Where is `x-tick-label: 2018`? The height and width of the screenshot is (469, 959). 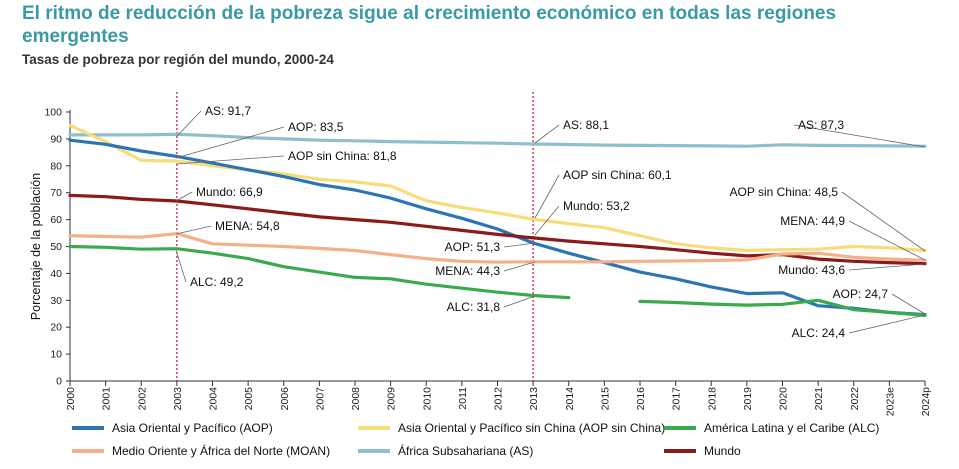
x-tick-label: 2018 is located at coordinates (712, 399).